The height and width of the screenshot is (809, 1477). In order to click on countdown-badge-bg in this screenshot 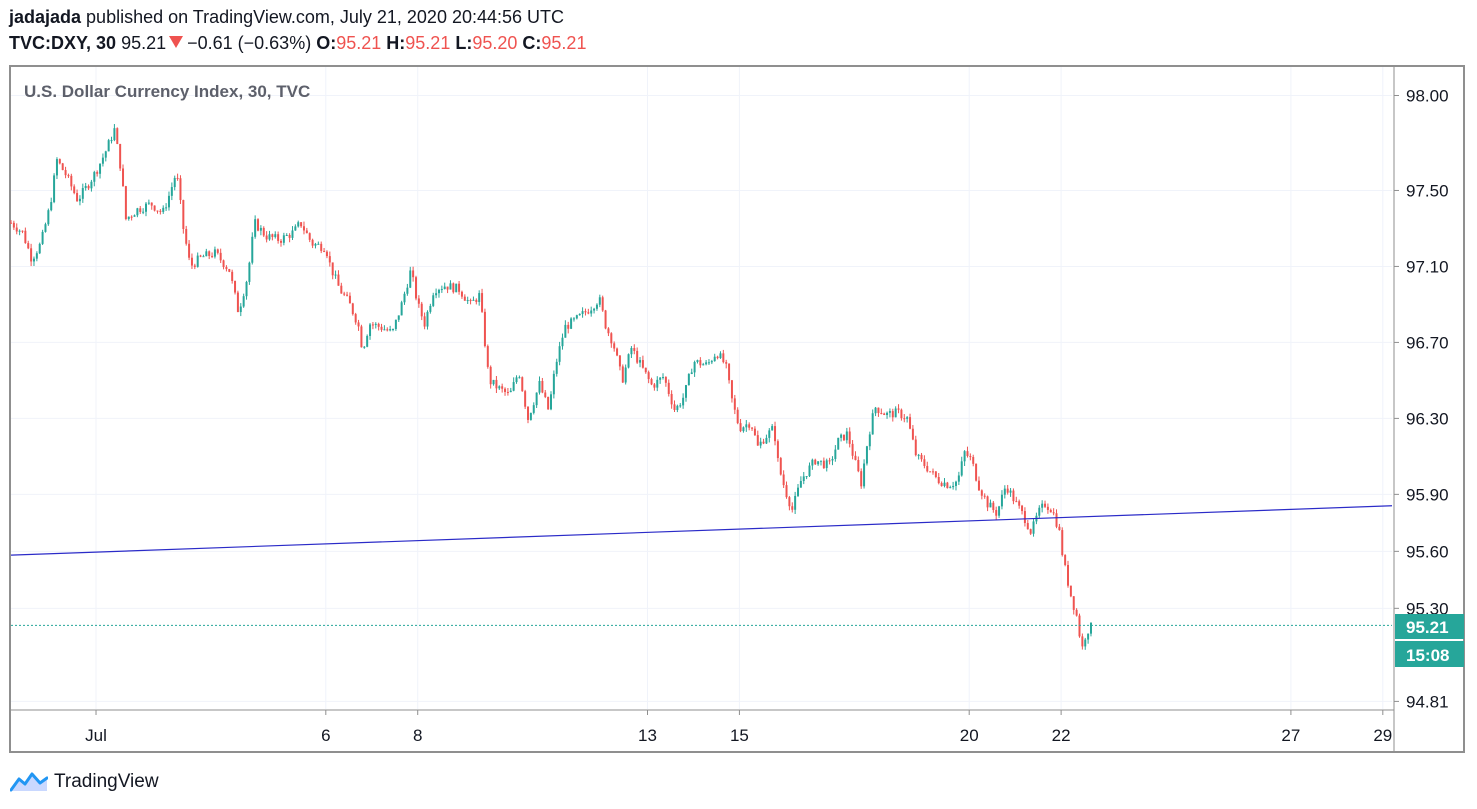, I will do `click(1429, 654)`.